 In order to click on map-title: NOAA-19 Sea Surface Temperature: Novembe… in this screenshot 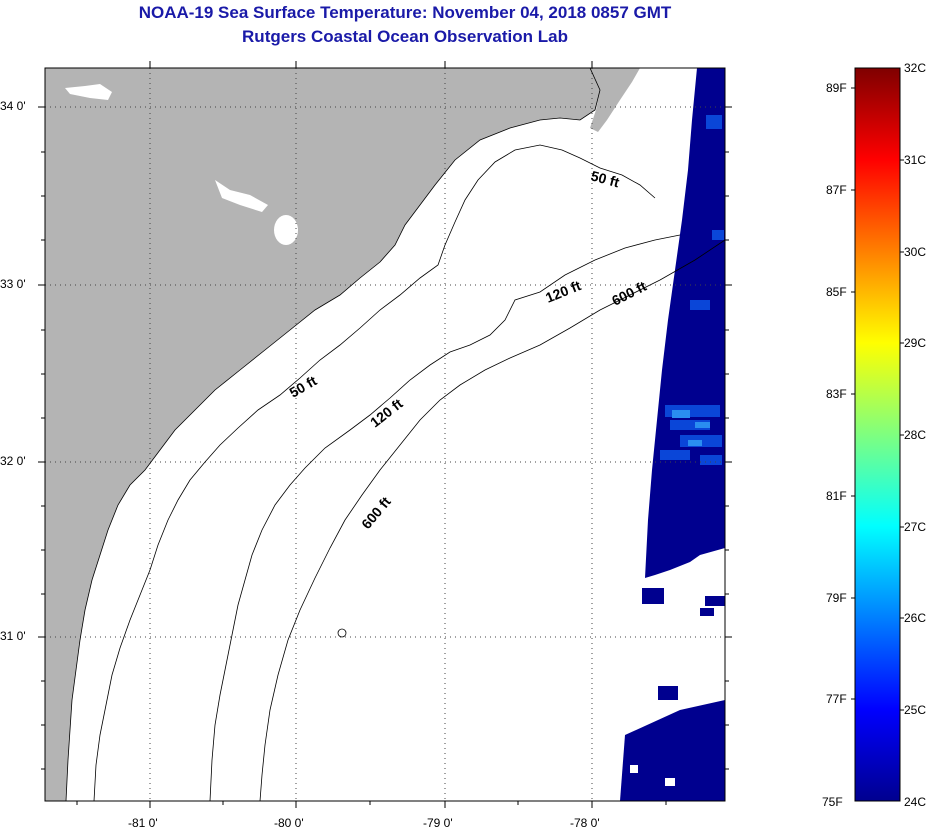, I will do `click(405, 12)`.